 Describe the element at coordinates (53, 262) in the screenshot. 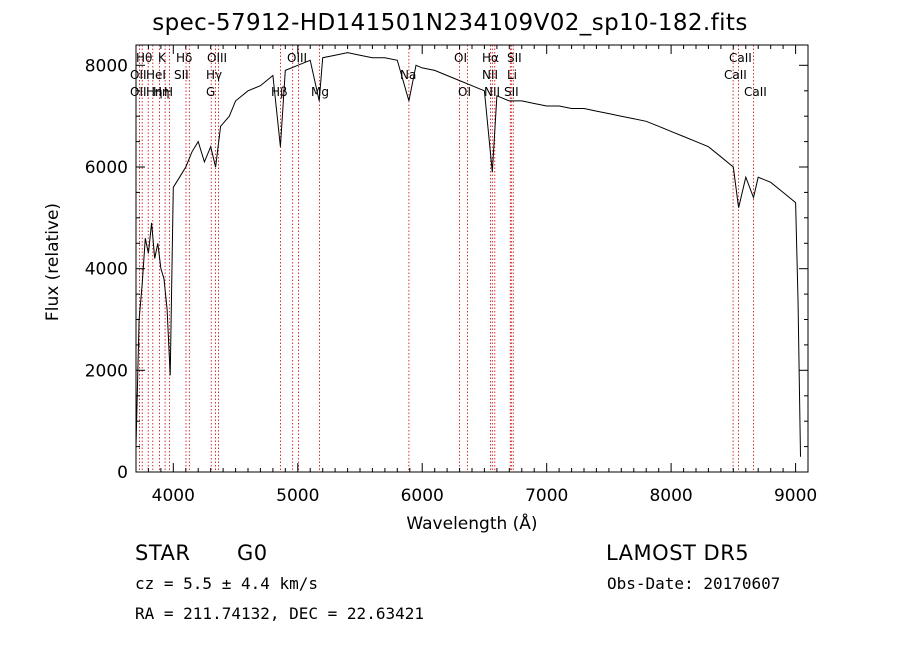

I see `y-axis-label: Flux (relative)` at that location.